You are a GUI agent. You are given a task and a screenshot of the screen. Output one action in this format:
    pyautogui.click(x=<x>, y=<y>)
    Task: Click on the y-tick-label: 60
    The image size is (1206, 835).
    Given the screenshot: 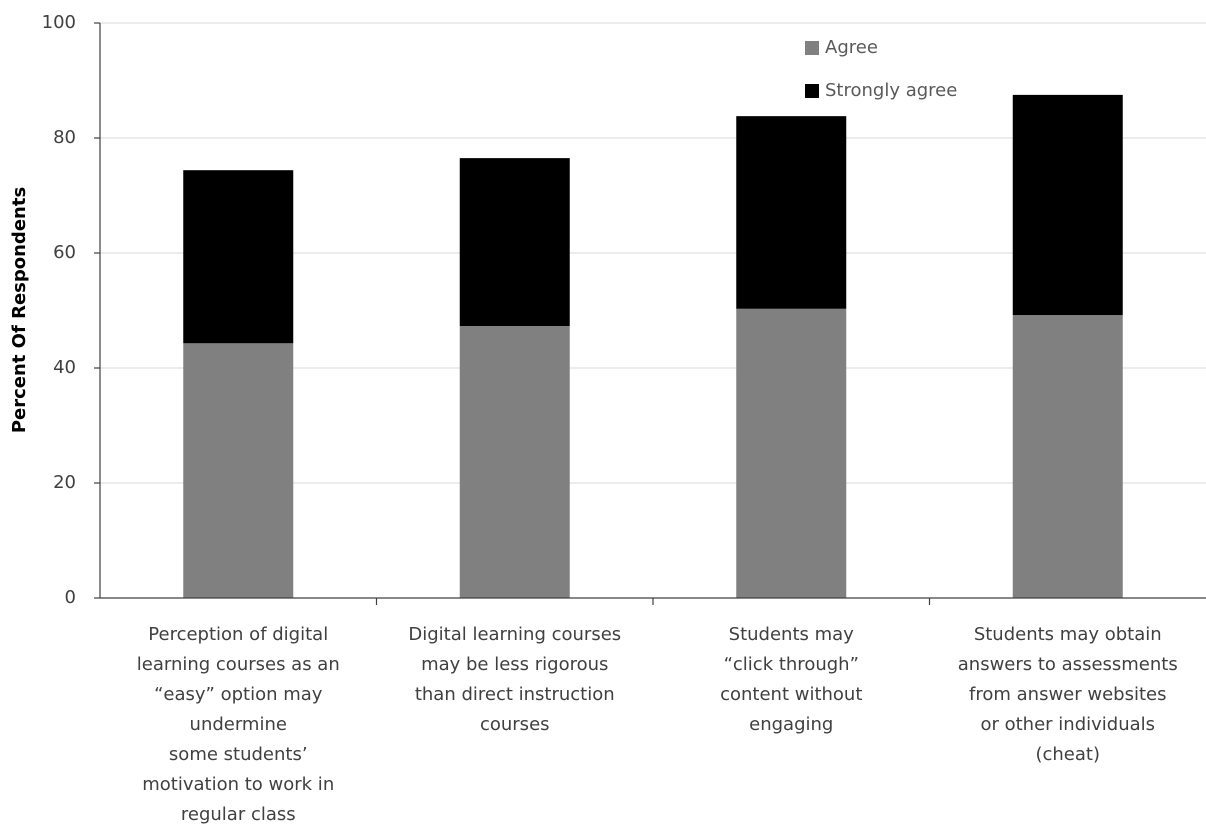 What is the action you would take?
    pyautogui.click(x=64, y=252)
    